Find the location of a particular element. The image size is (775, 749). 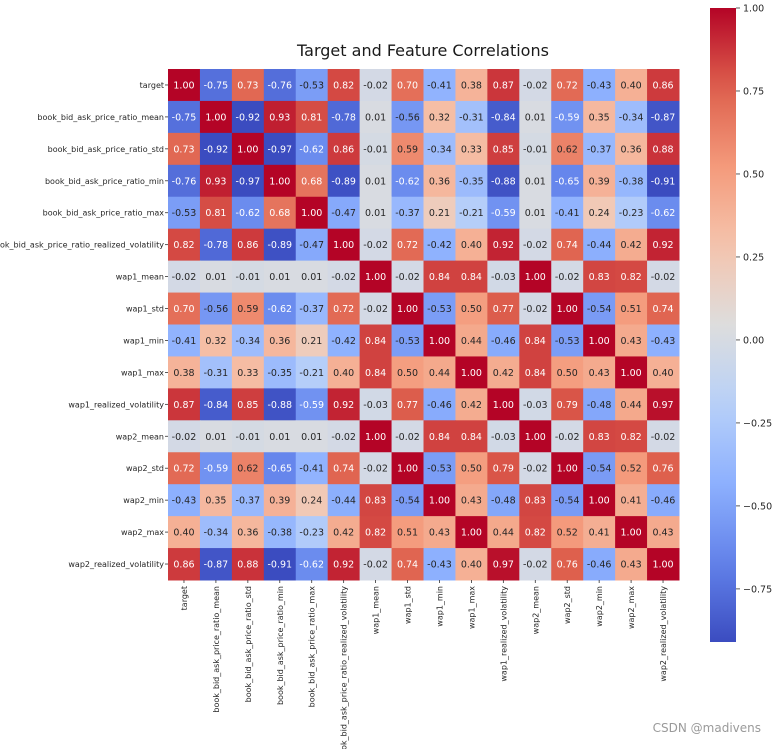

y-tick-label: wap1_max is located at coordinates (142, 372).